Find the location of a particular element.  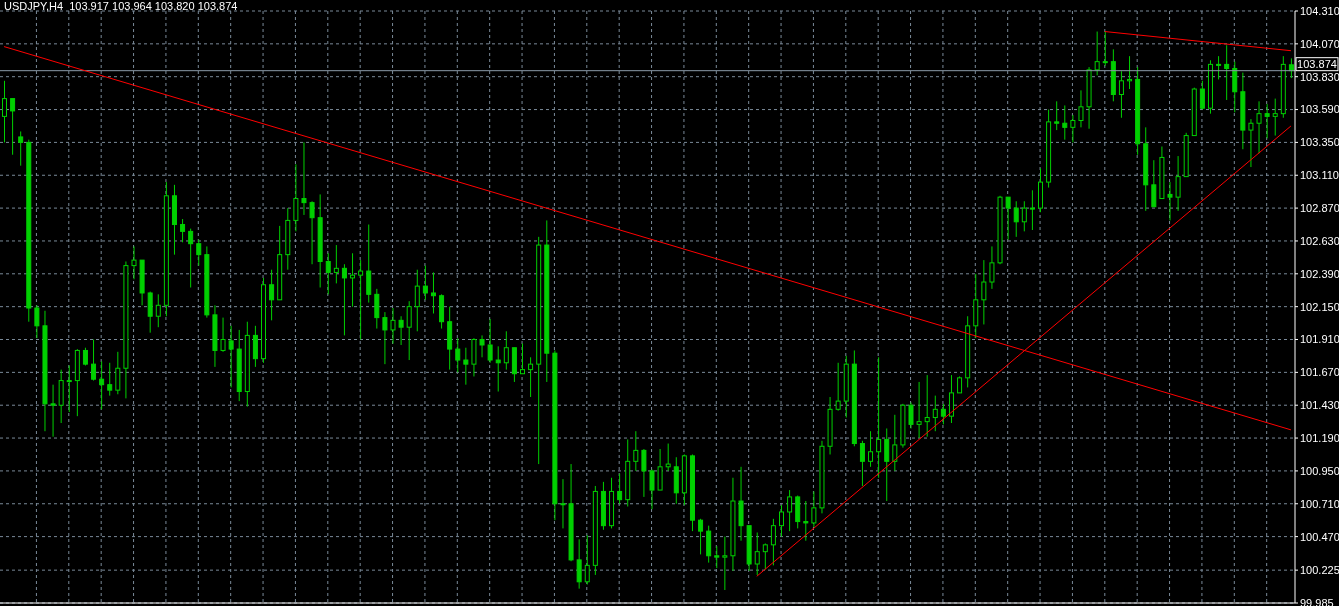

y-tick-label: 103.590 is located at coordinates (1319, 109).